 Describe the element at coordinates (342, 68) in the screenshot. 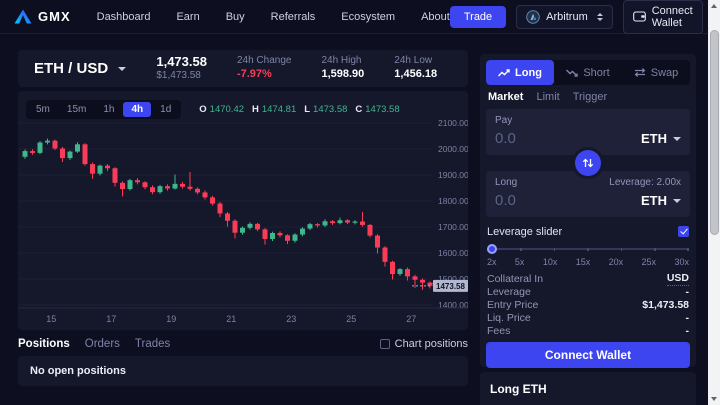

I see `high-stat: 24h High 1,598.90` at that location.